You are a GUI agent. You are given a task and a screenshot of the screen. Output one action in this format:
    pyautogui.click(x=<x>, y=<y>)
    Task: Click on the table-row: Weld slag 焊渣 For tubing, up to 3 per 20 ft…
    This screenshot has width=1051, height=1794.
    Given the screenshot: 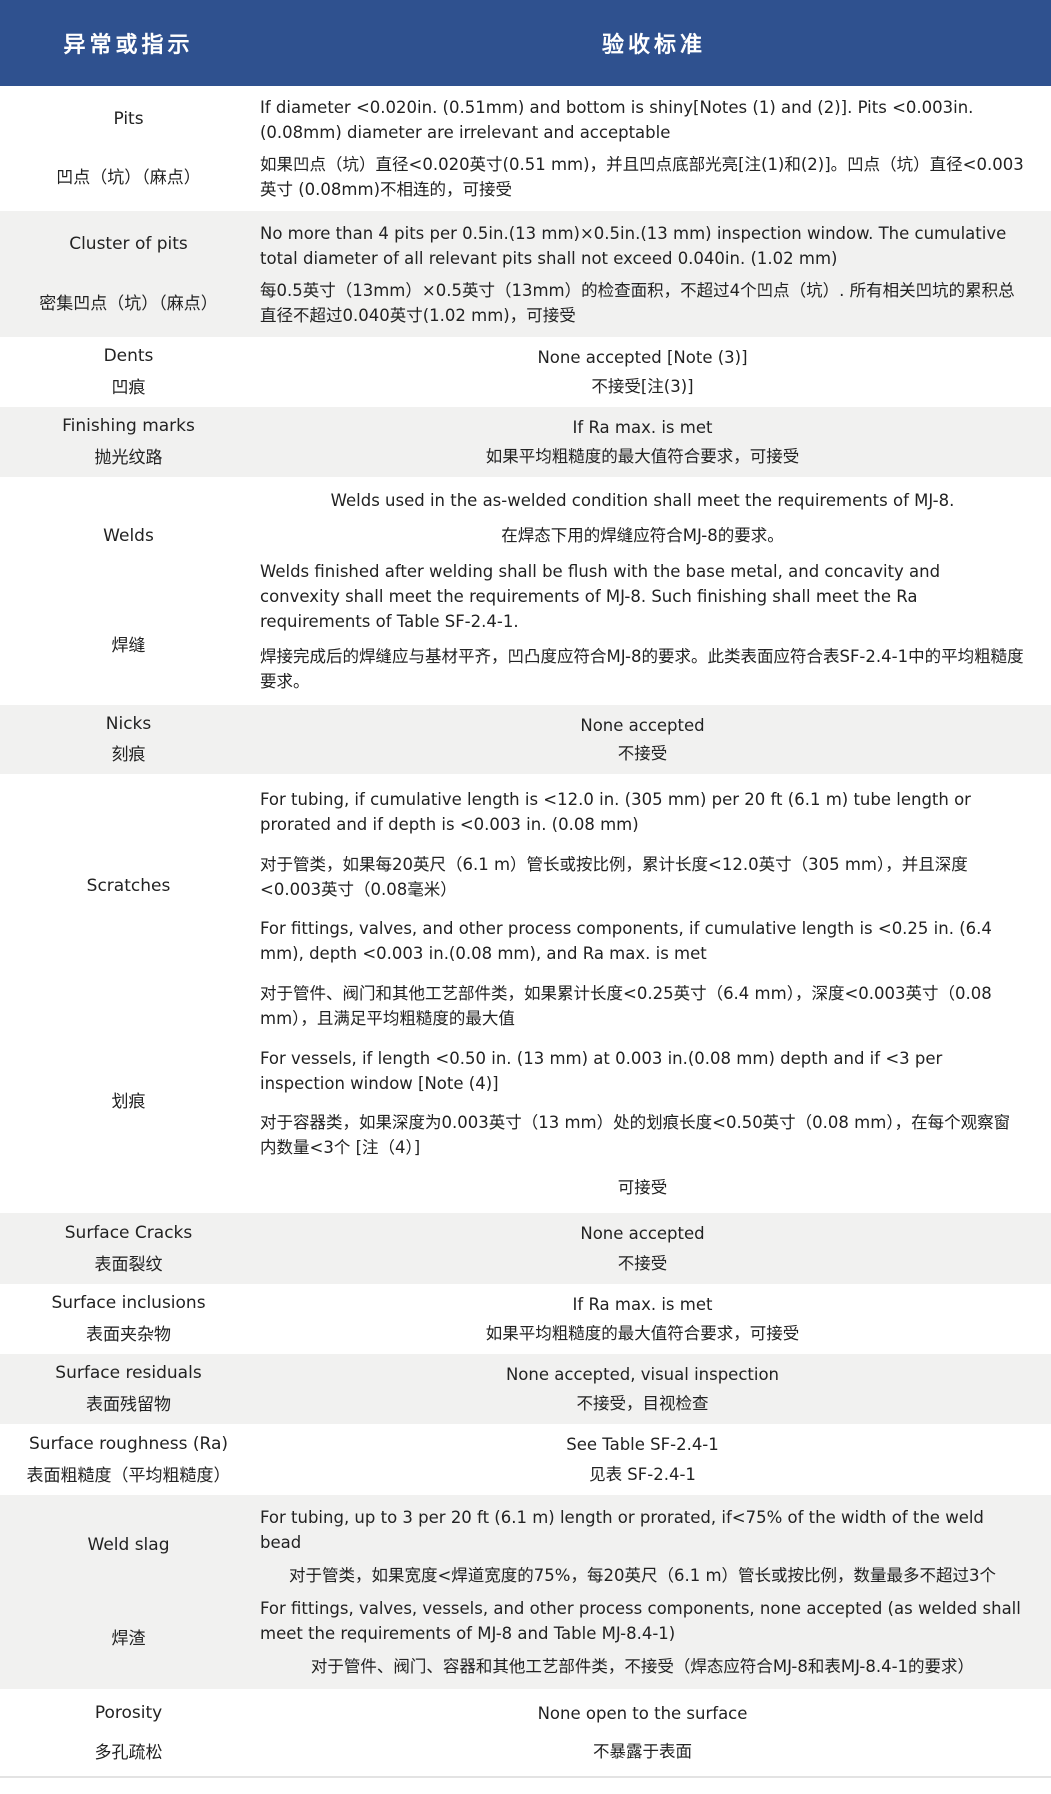 What is the action you would take?
    pyautogui.click(x=525, y=1592)
    